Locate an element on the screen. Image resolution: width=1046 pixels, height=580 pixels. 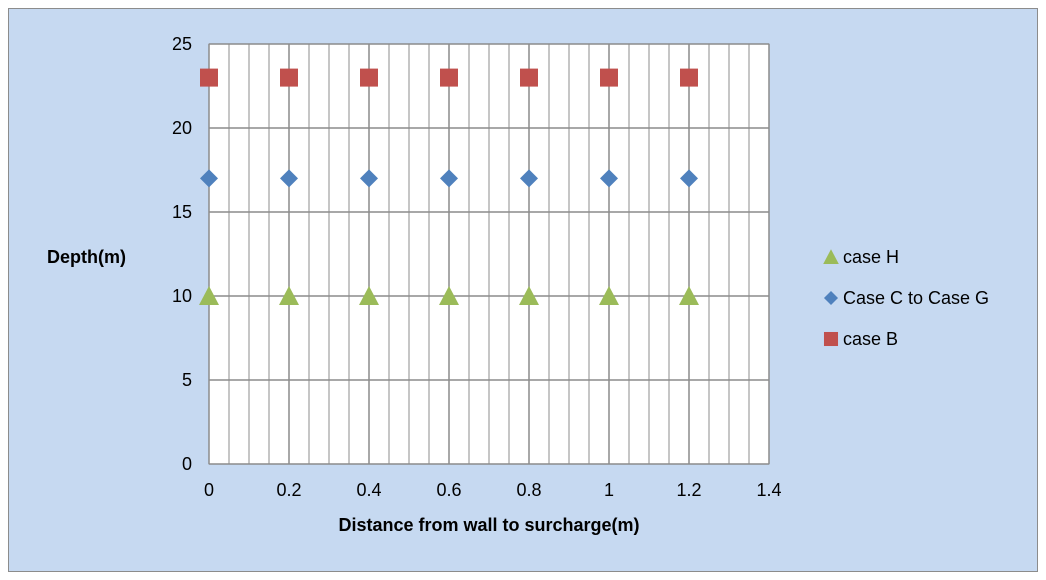
series-diamond is located at coordinates (449, 178).